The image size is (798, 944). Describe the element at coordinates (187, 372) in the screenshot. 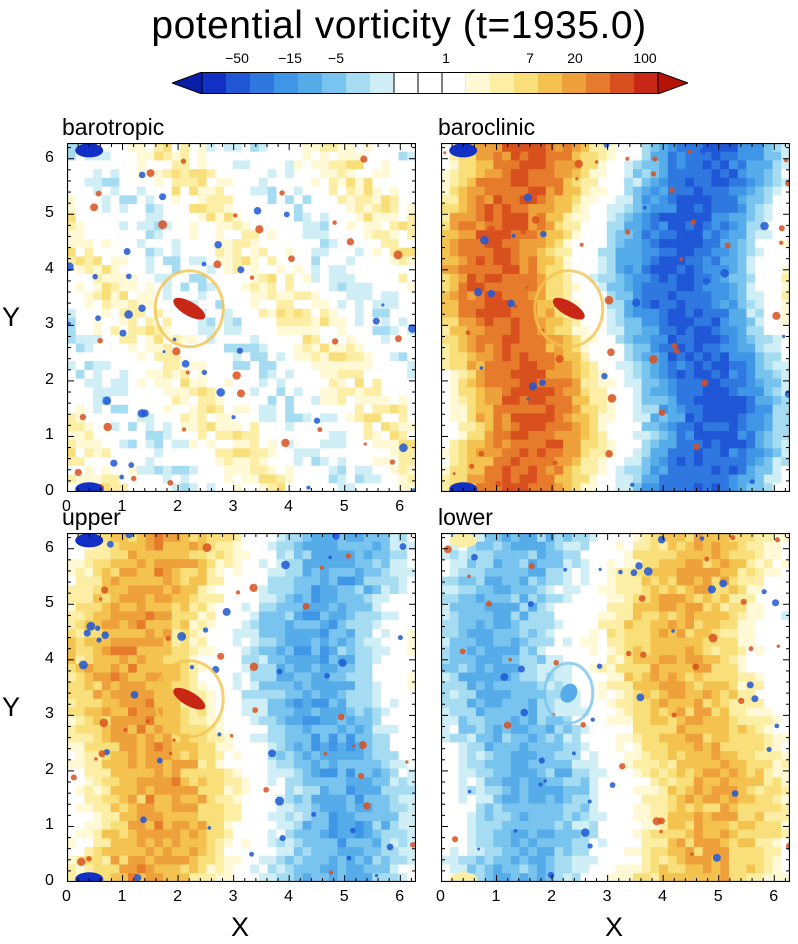

I see `small-vortex` at that location.